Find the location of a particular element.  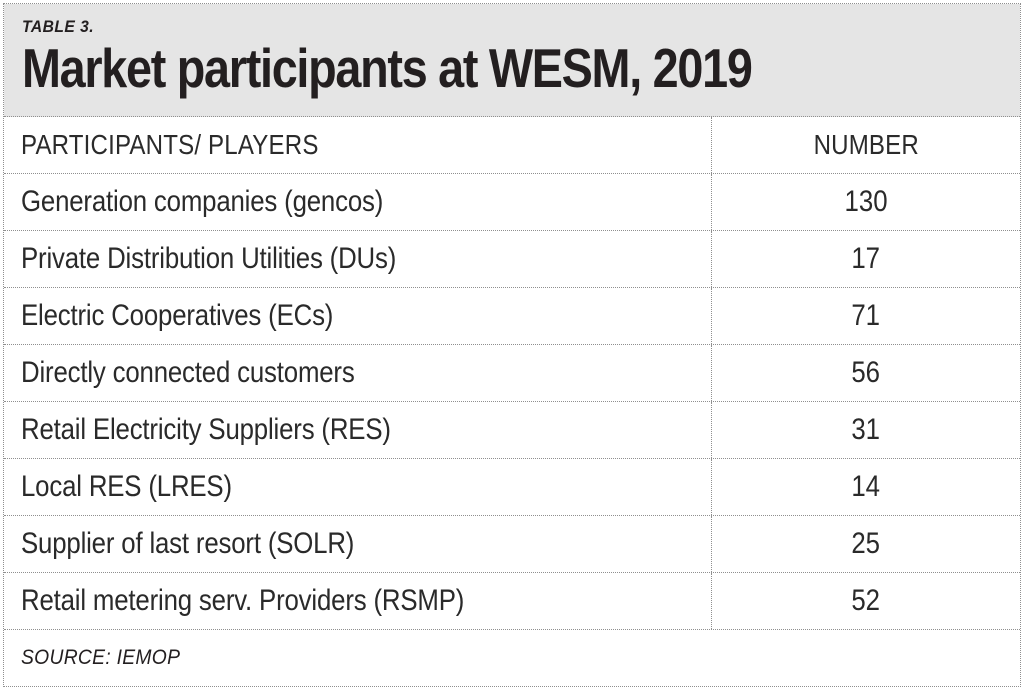

participant-label: Electric Cooperatives (ECs) is located at coordinates (177, 315).